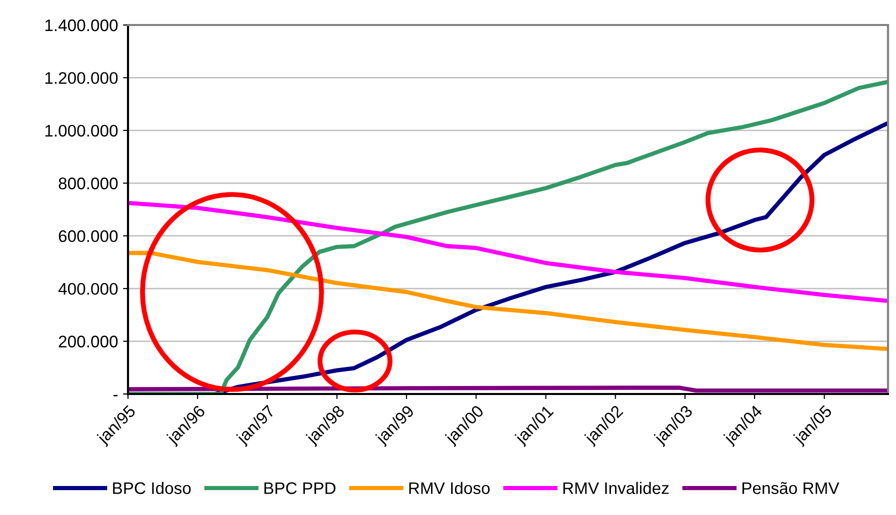 This screenshot has width=896, height=515. Describe the element at coordinates (152, 488) in the screenshot. I see `legend-label: BPC Idoso` at that location.